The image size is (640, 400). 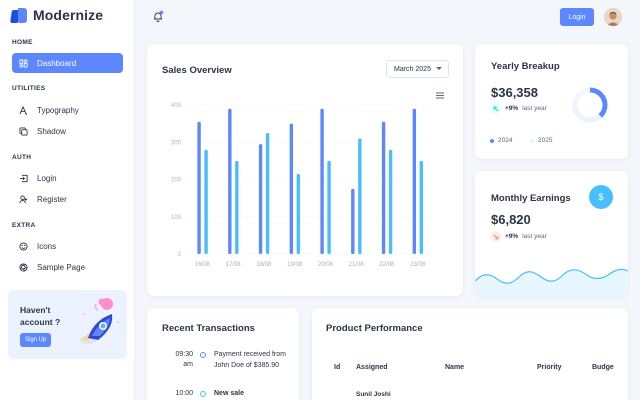 I want to click on sign-up-button: Sign Up, so click(x=36, y=340).